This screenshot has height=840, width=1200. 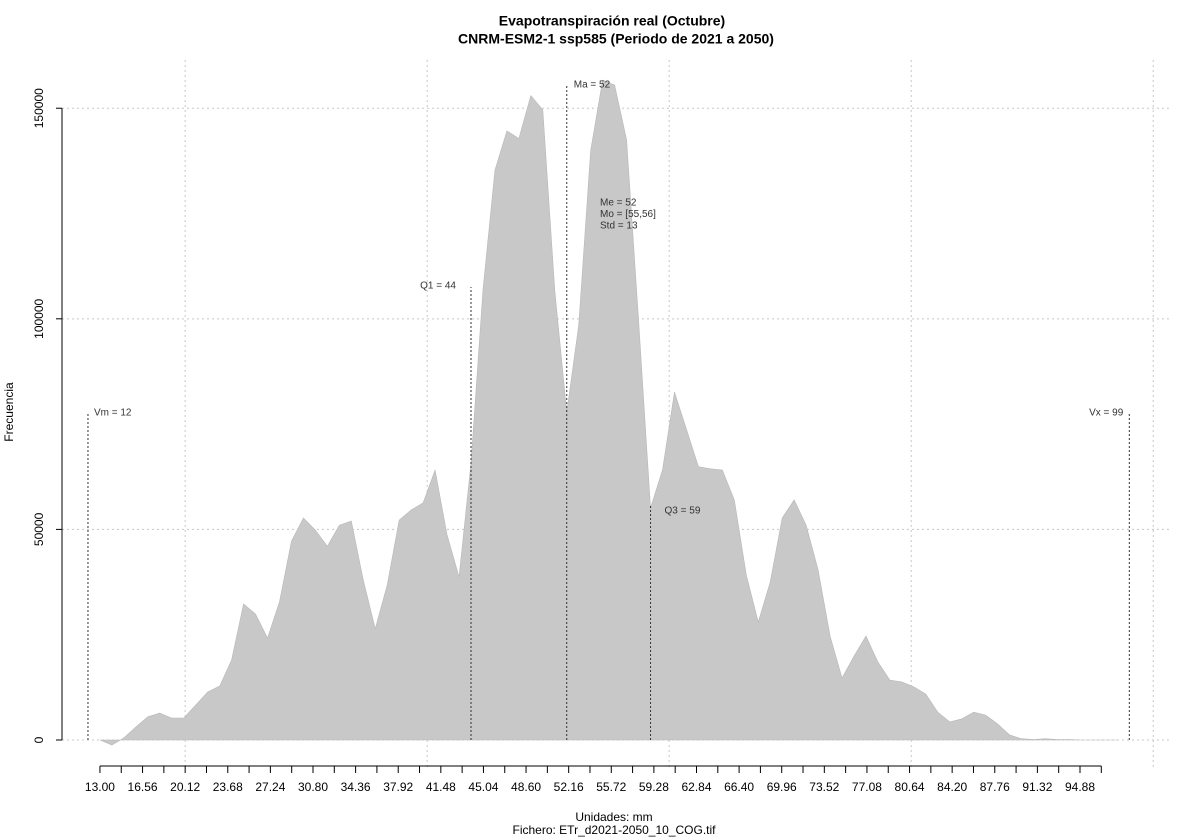 I want to click on x-tick-label: 20.12, so click(x=185, y=787).